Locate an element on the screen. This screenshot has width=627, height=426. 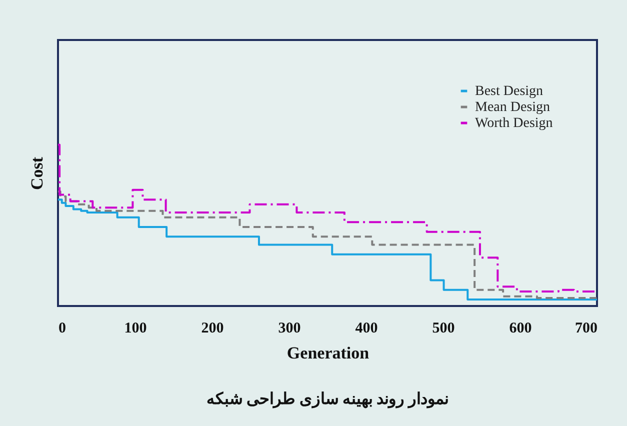
legend-label: Mean Design is located at coordinates (512, 107).